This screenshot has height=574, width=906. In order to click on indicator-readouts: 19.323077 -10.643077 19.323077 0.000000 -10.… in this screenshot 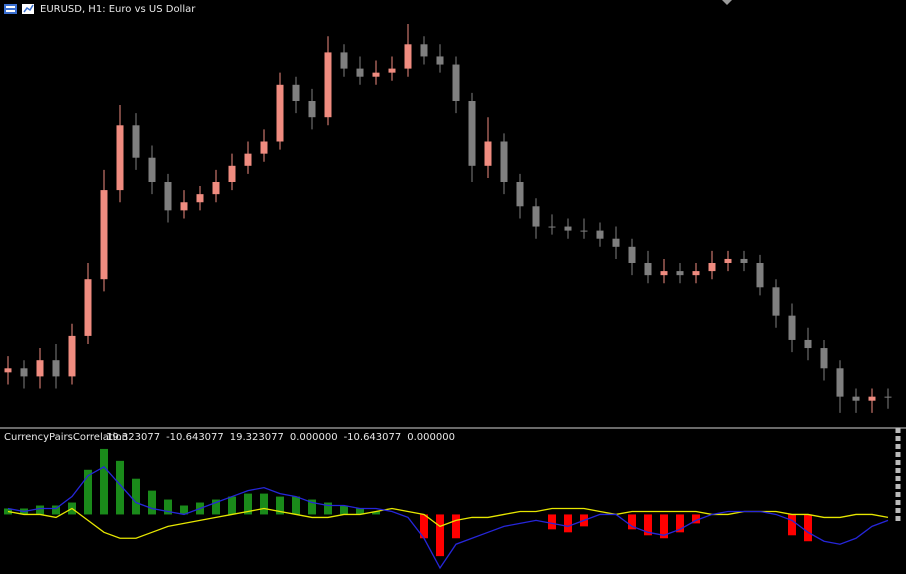, I will do `click(280, 437)`.